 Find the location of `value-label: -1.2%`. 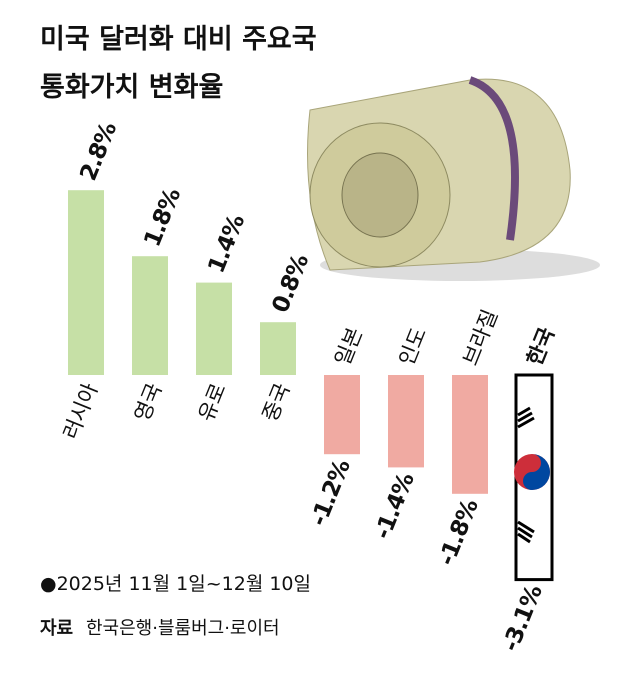

value-label: -1.2% is located at coordinates (331, 493).